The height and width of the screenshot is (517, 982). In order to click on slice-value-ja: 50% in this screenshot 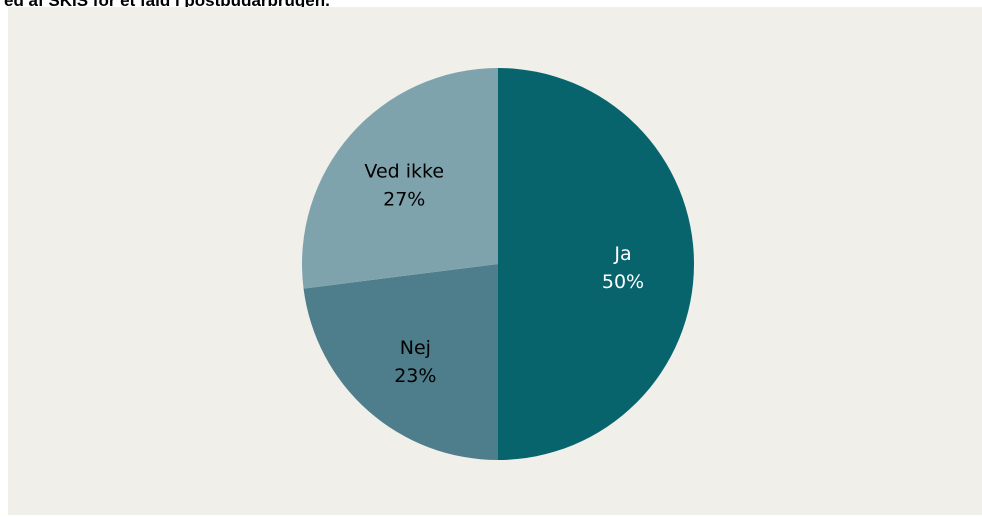, I will do `click(623, 282)`.